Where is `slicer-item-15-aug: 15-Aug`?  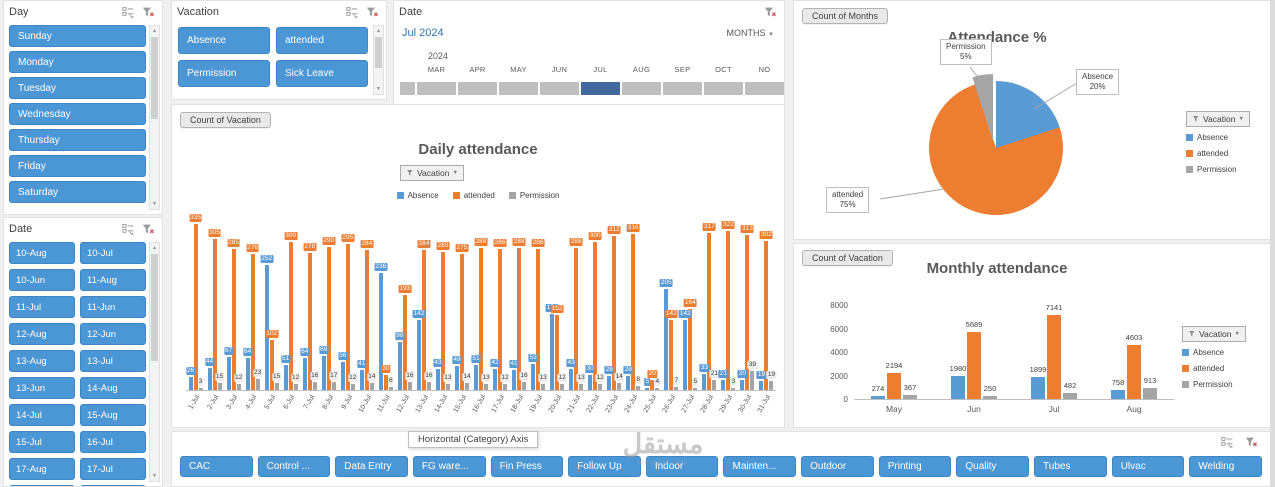 slicer-item-15-aug: 15-Aug is located at coordinates (113, 415).